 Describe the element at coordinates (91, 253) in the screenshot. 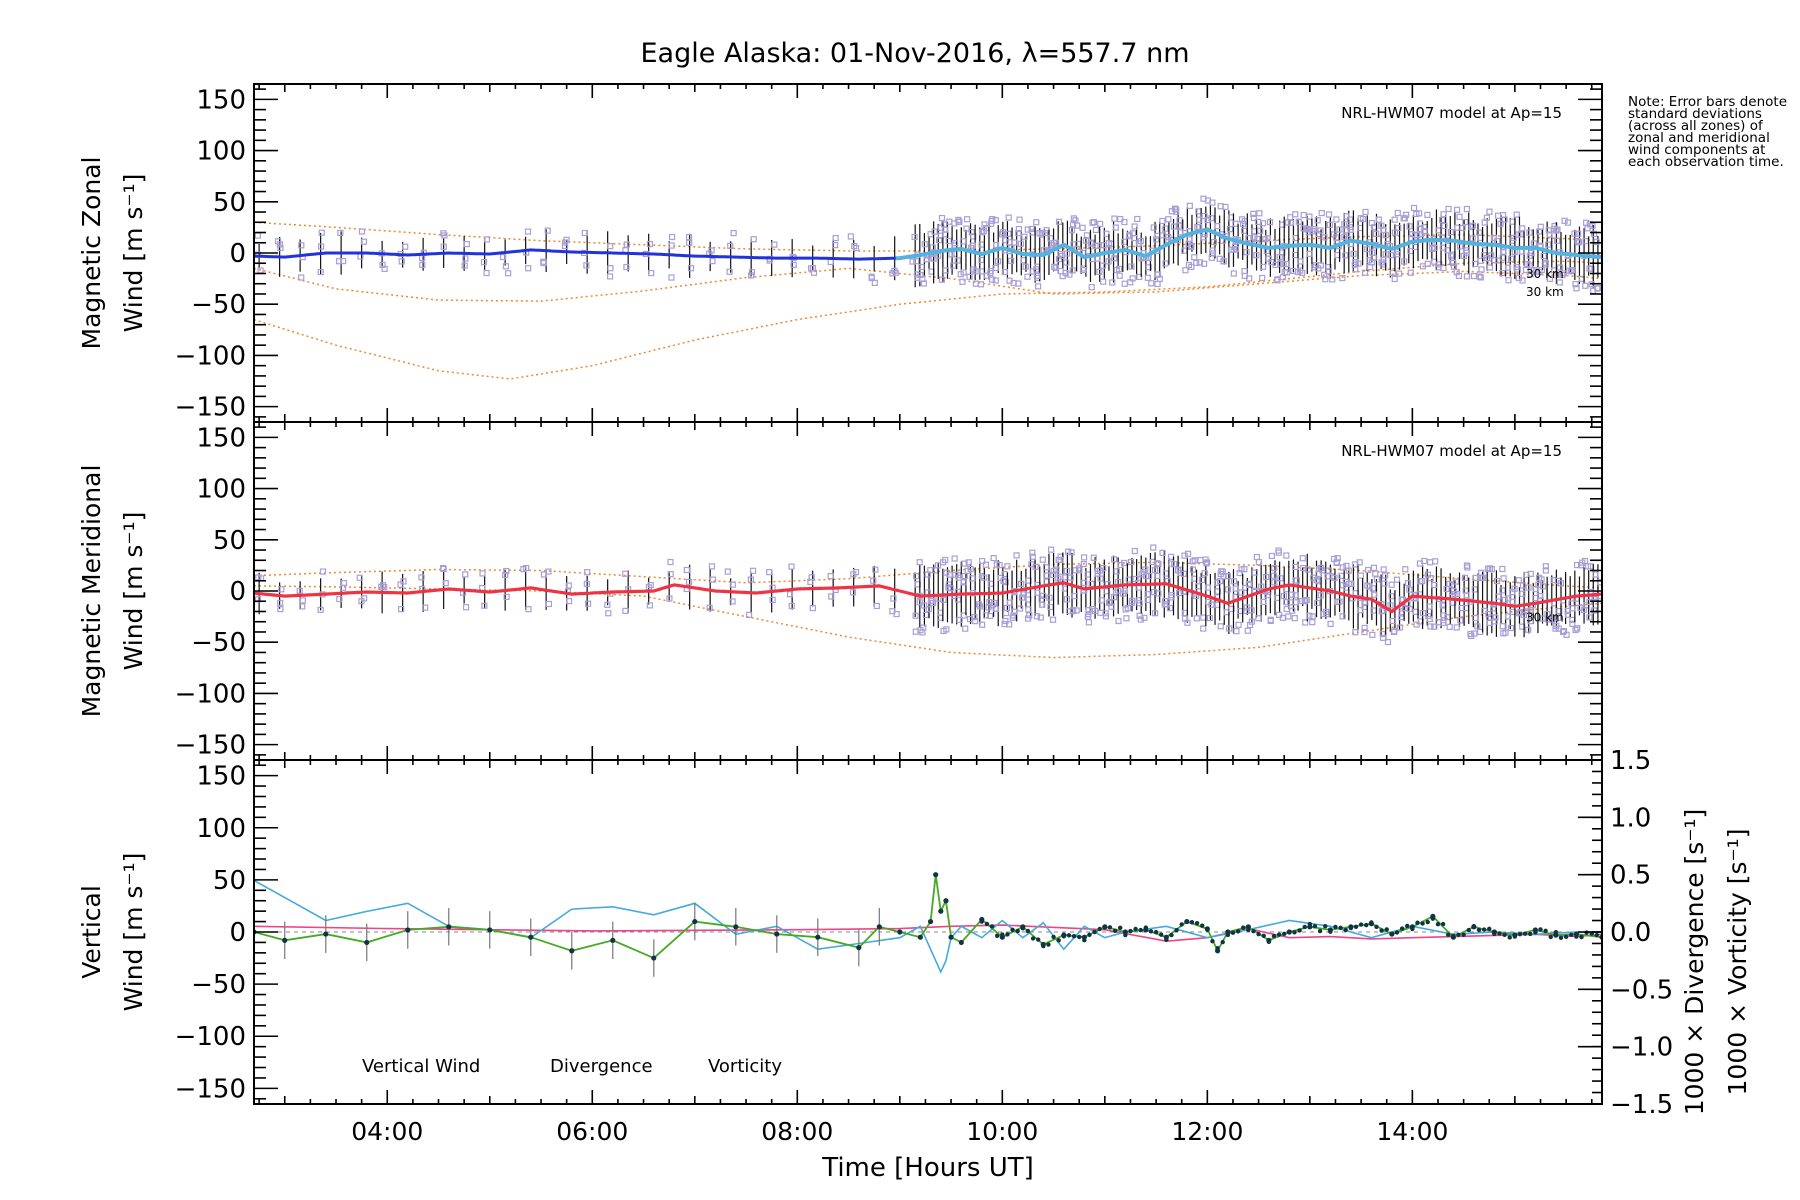

I see `ylabel-line1: Magnetic Zonal` at that location.